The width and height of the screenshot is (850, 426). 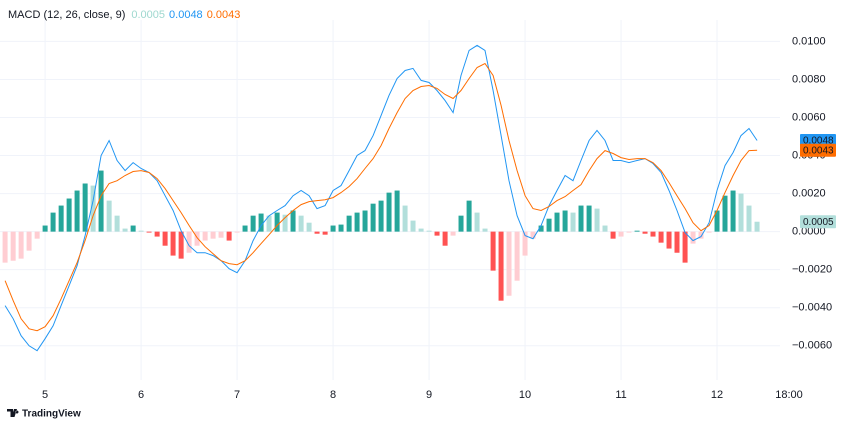 What do you see at coordinates (809, 193) in the screenshot?
I see `y-tick-label: 0.0020` at bounding box center [809, 193].